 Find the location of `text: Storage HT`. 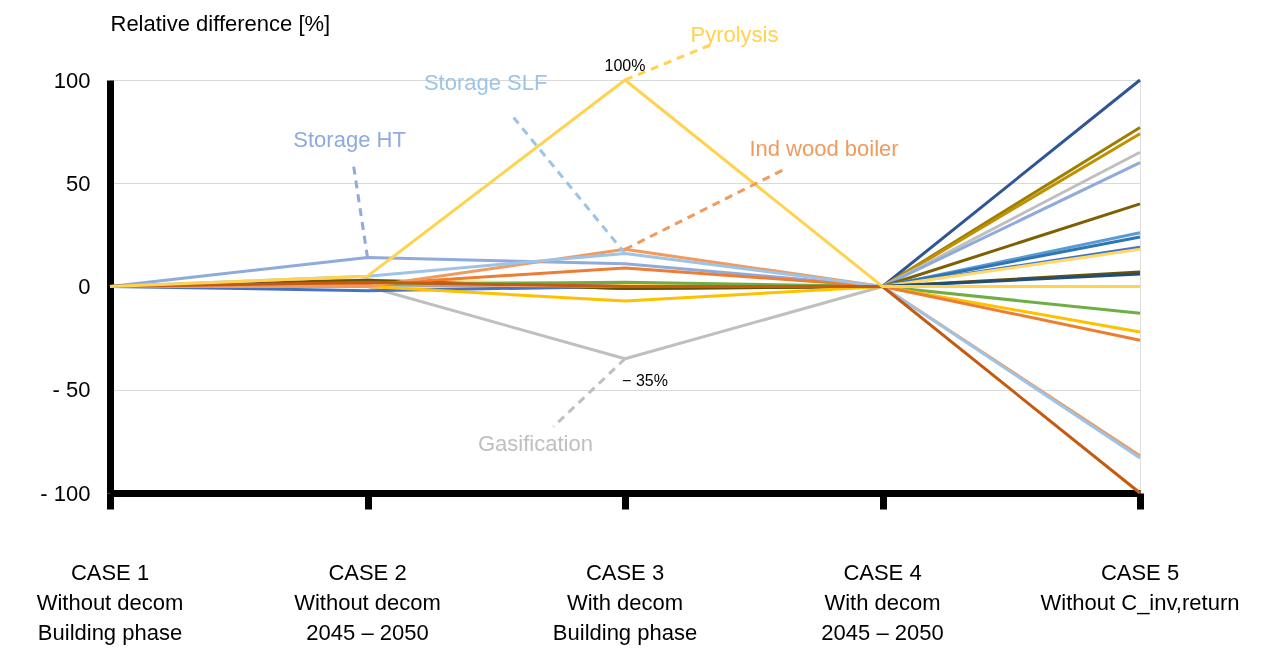

text: Storage HT is located at coordinates (349, 139).